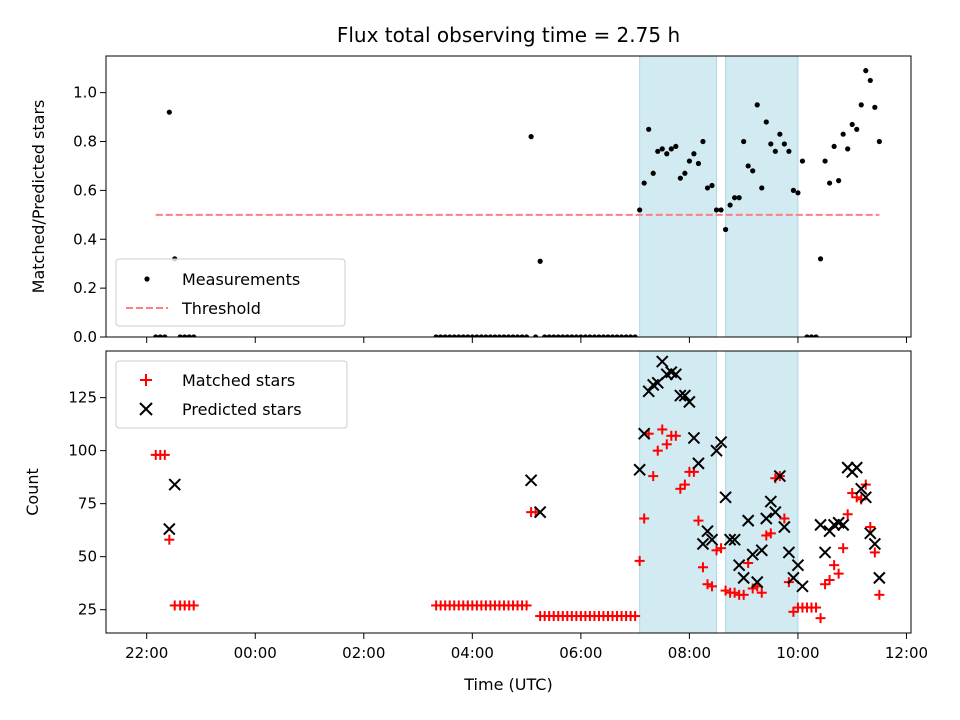  I want to click on top-y-tick-label: 0.0, so click(85, 337).